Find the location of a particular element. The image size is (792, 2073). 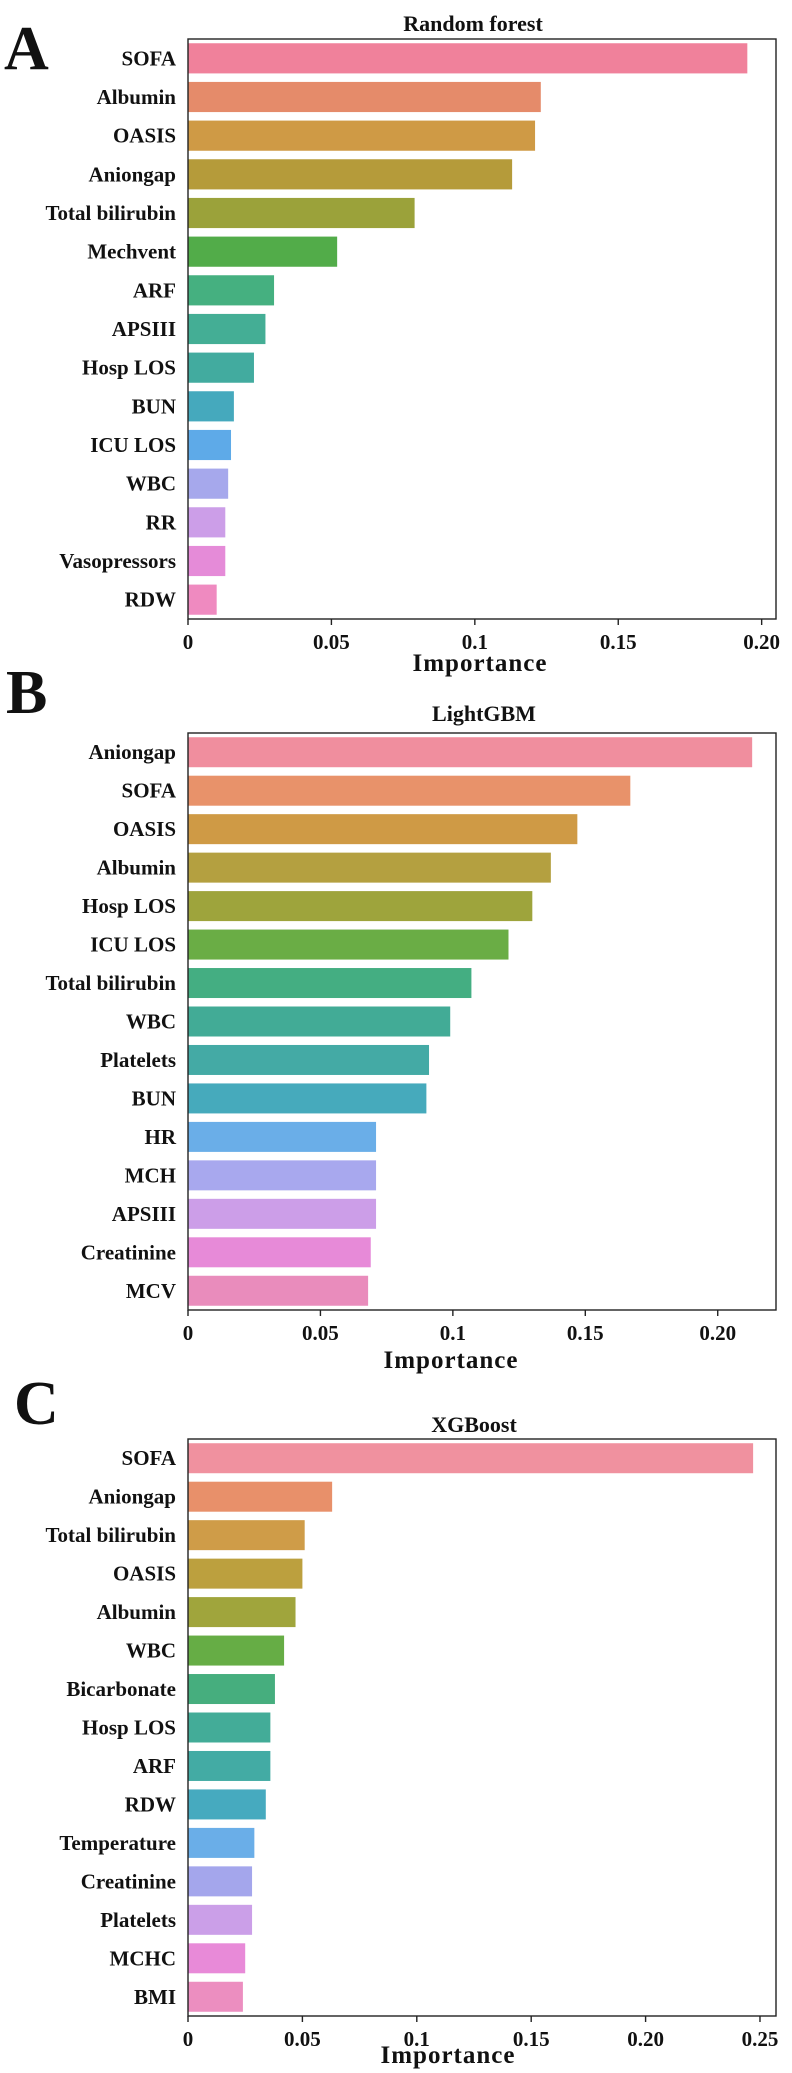

bar-mechvent is located at coordinates (263, 251).